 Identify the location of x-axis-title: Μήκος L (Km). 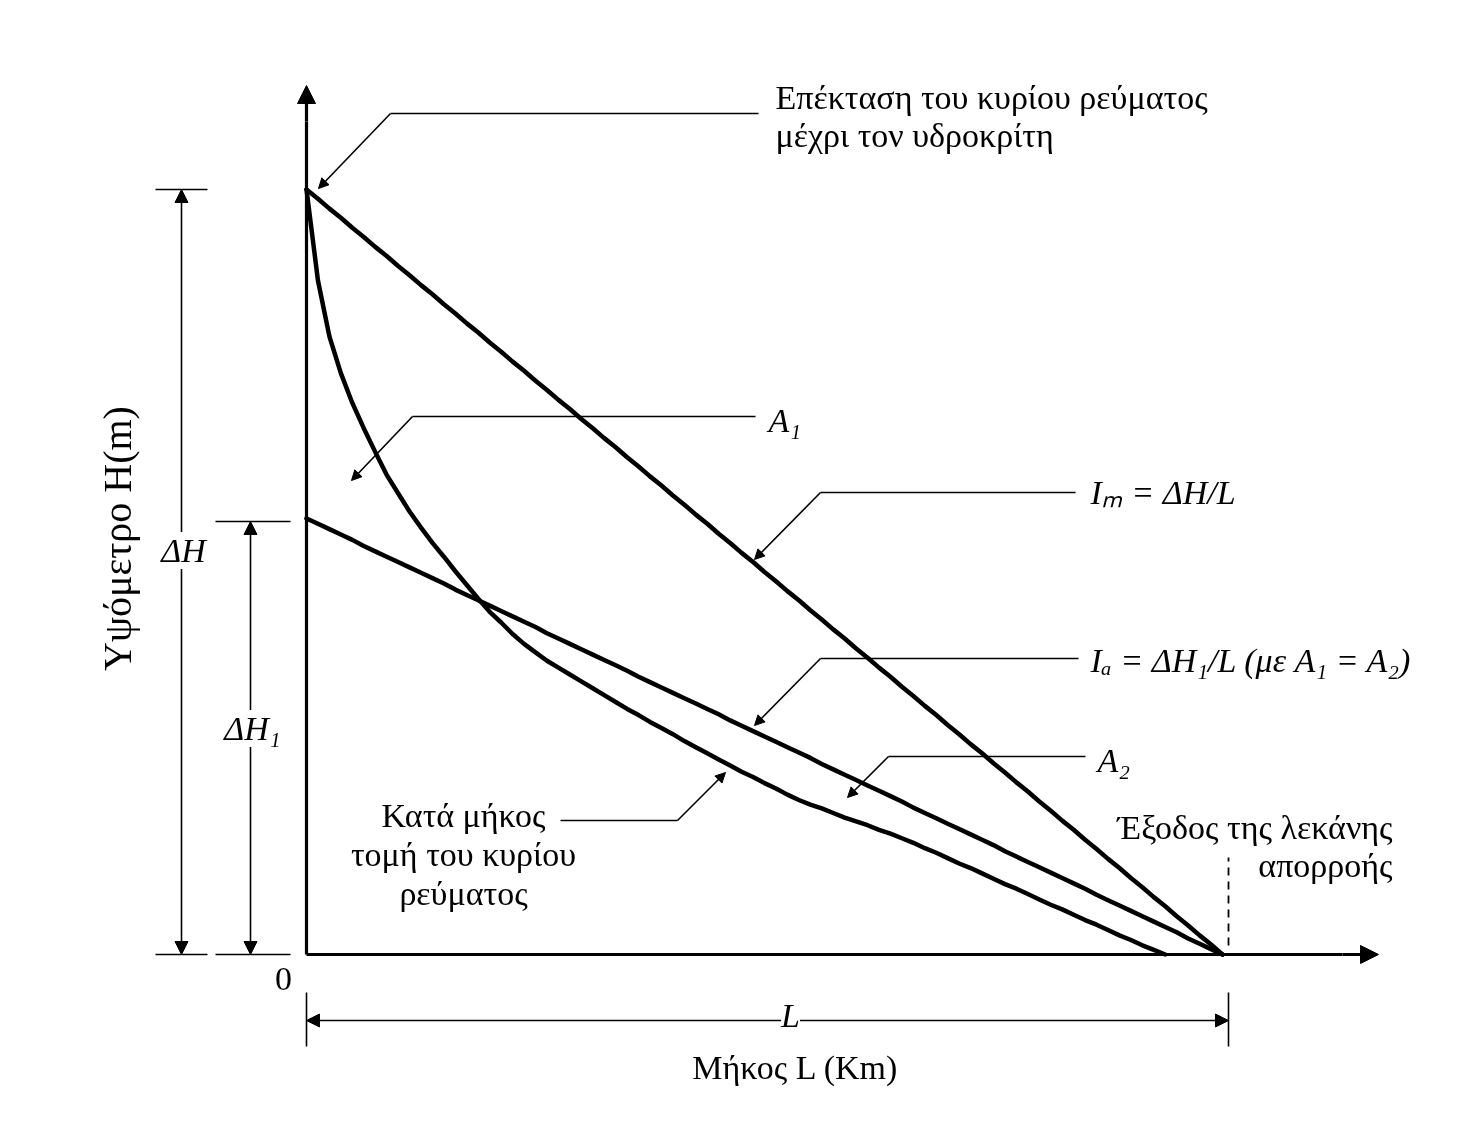
(795, 1068).